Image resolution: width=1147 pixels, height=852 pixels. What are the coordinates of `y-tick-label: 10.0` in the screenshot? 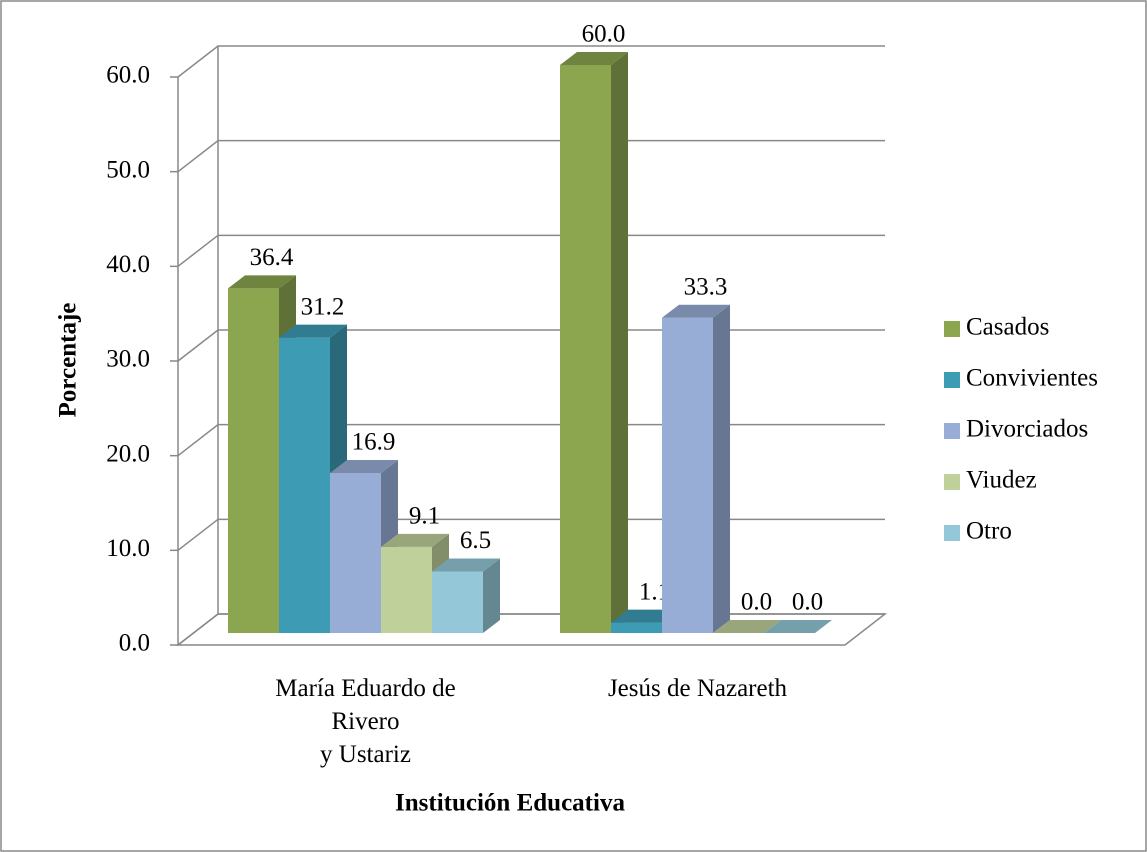 It's located at (128, 548).